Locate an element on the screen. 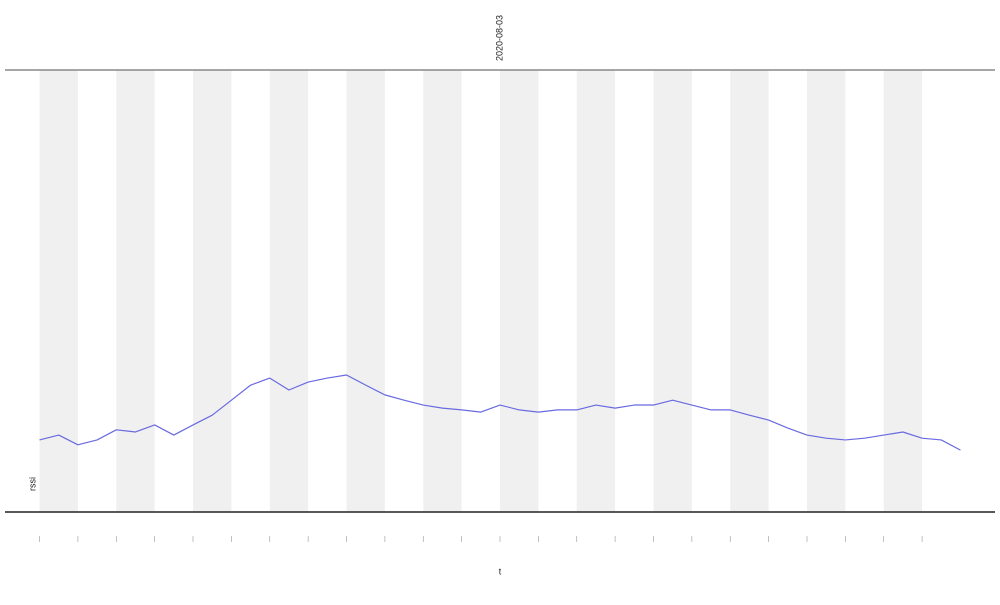 This screenshot has height=605, width=1000. x-axis-label: t is located at coordinates (500, 571).